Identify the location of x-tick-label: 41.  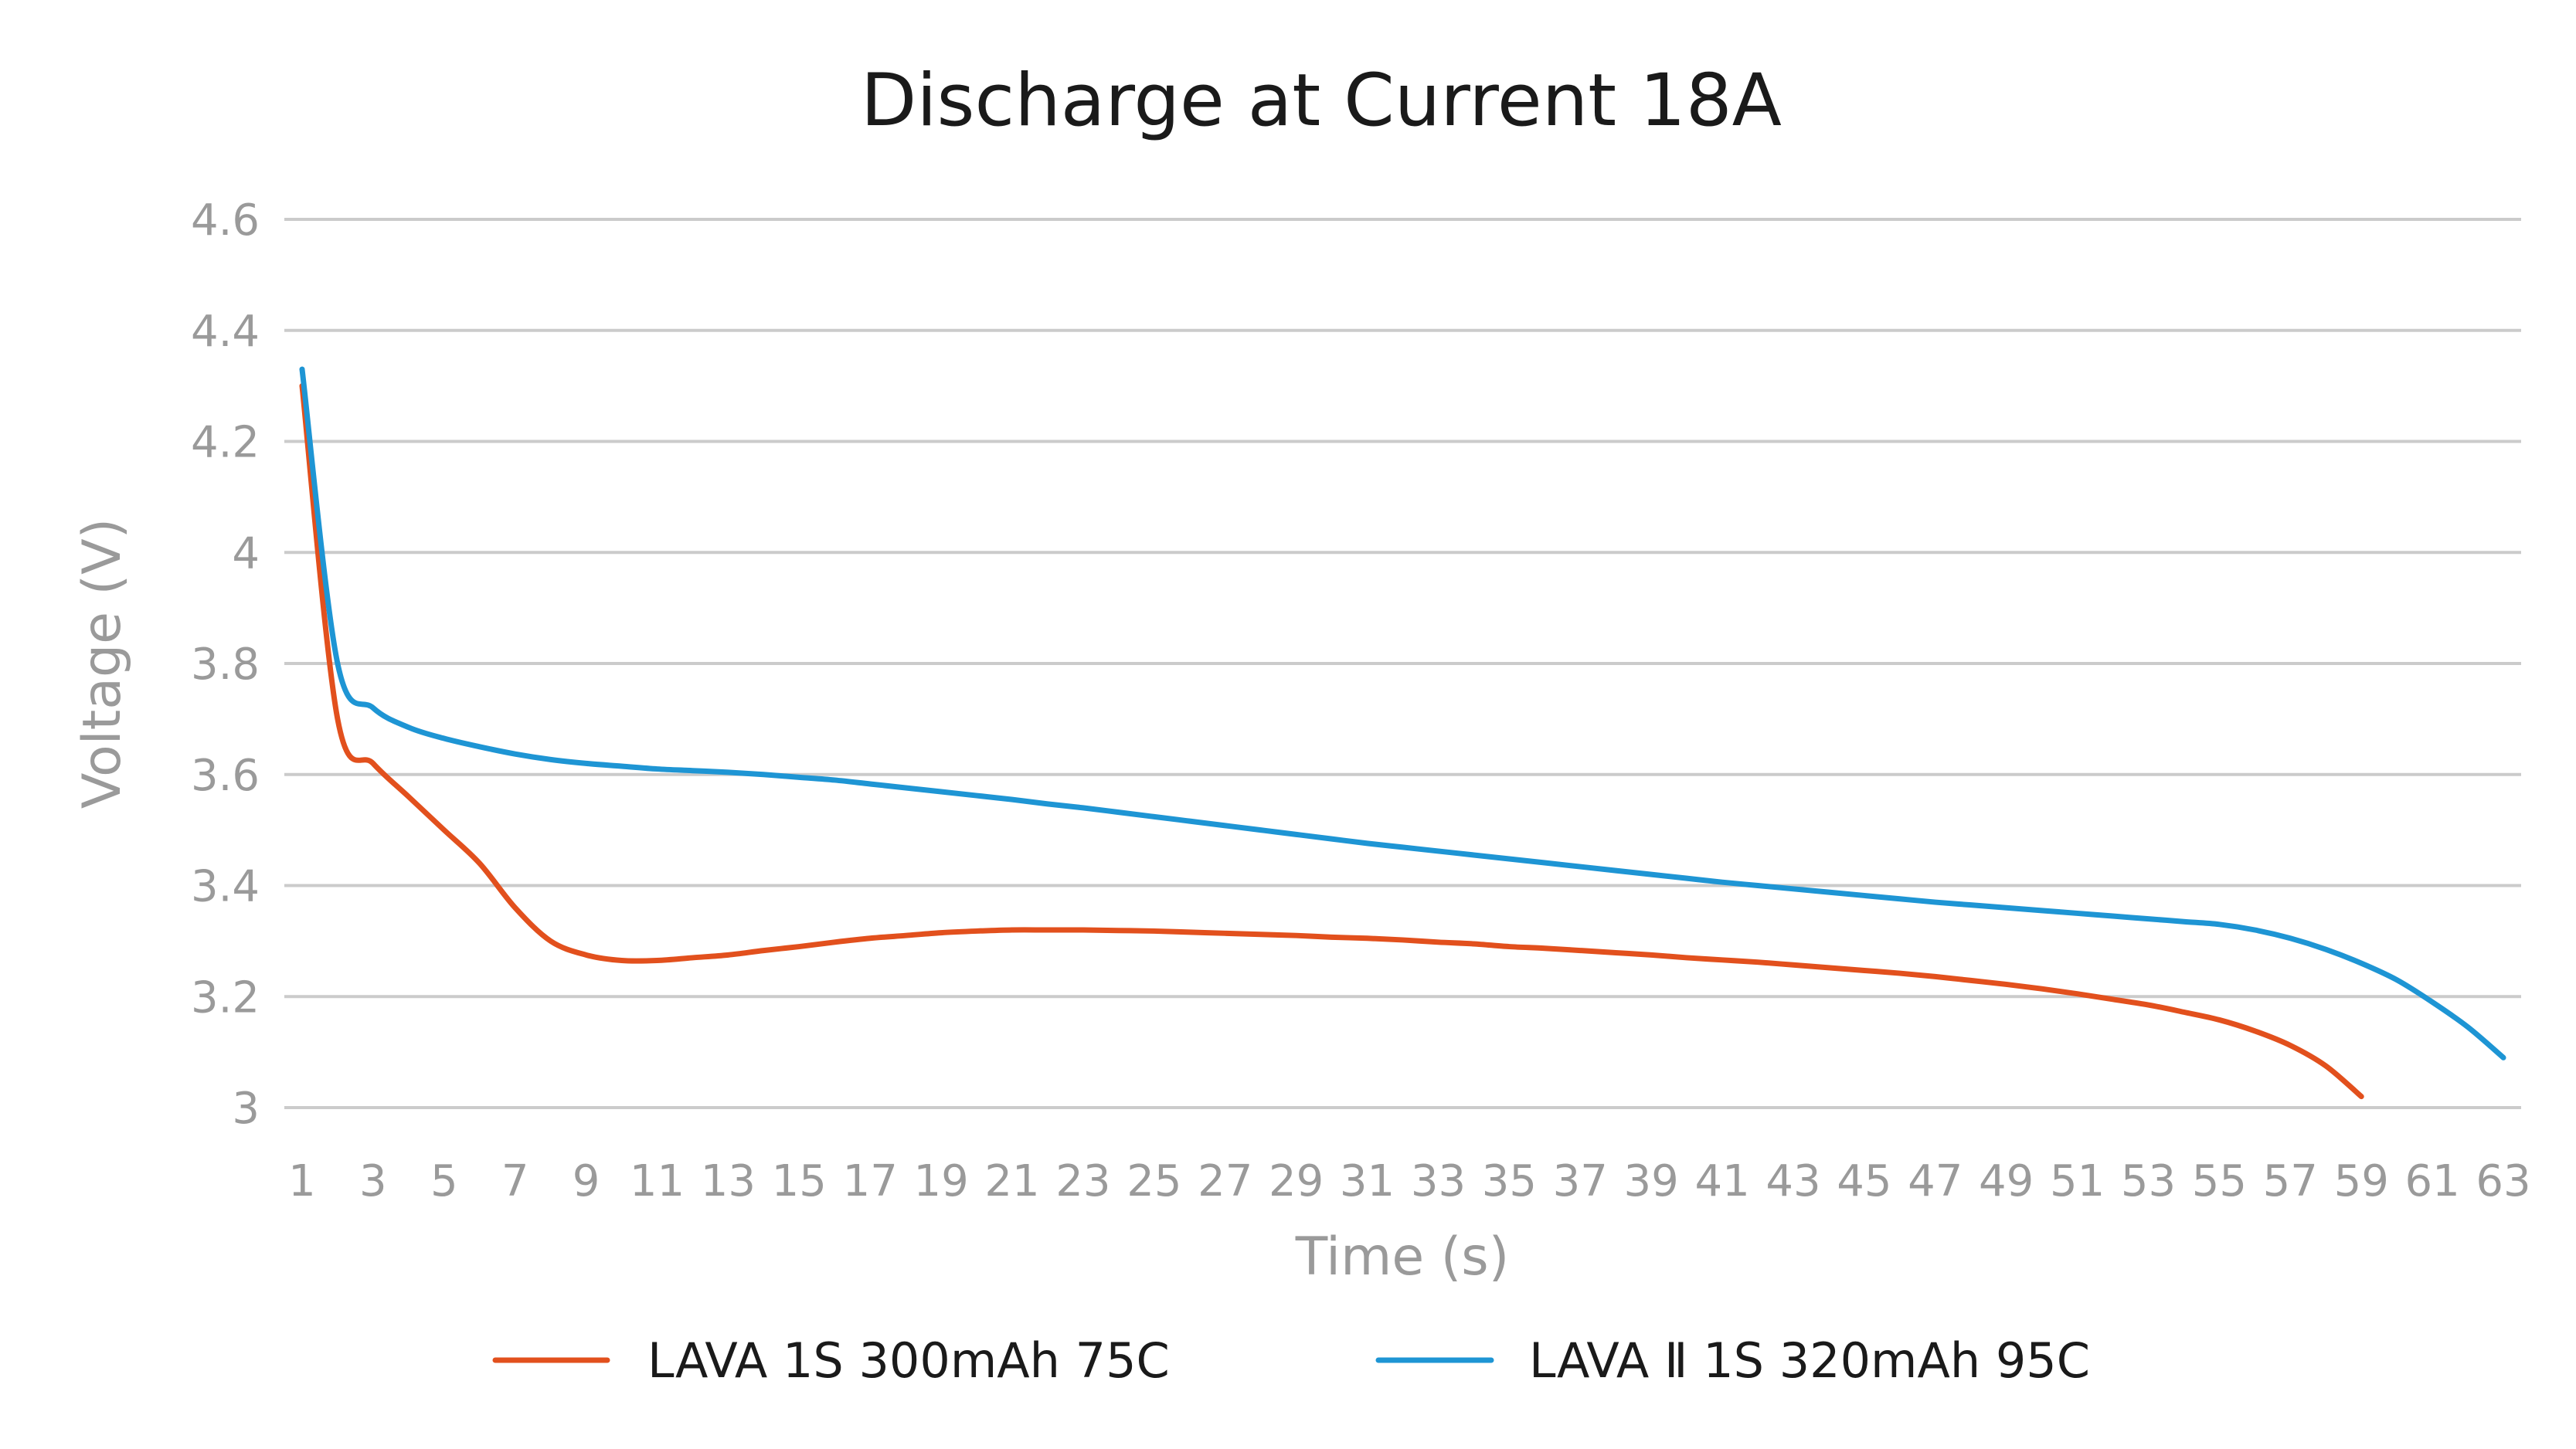
(1721, 1181).